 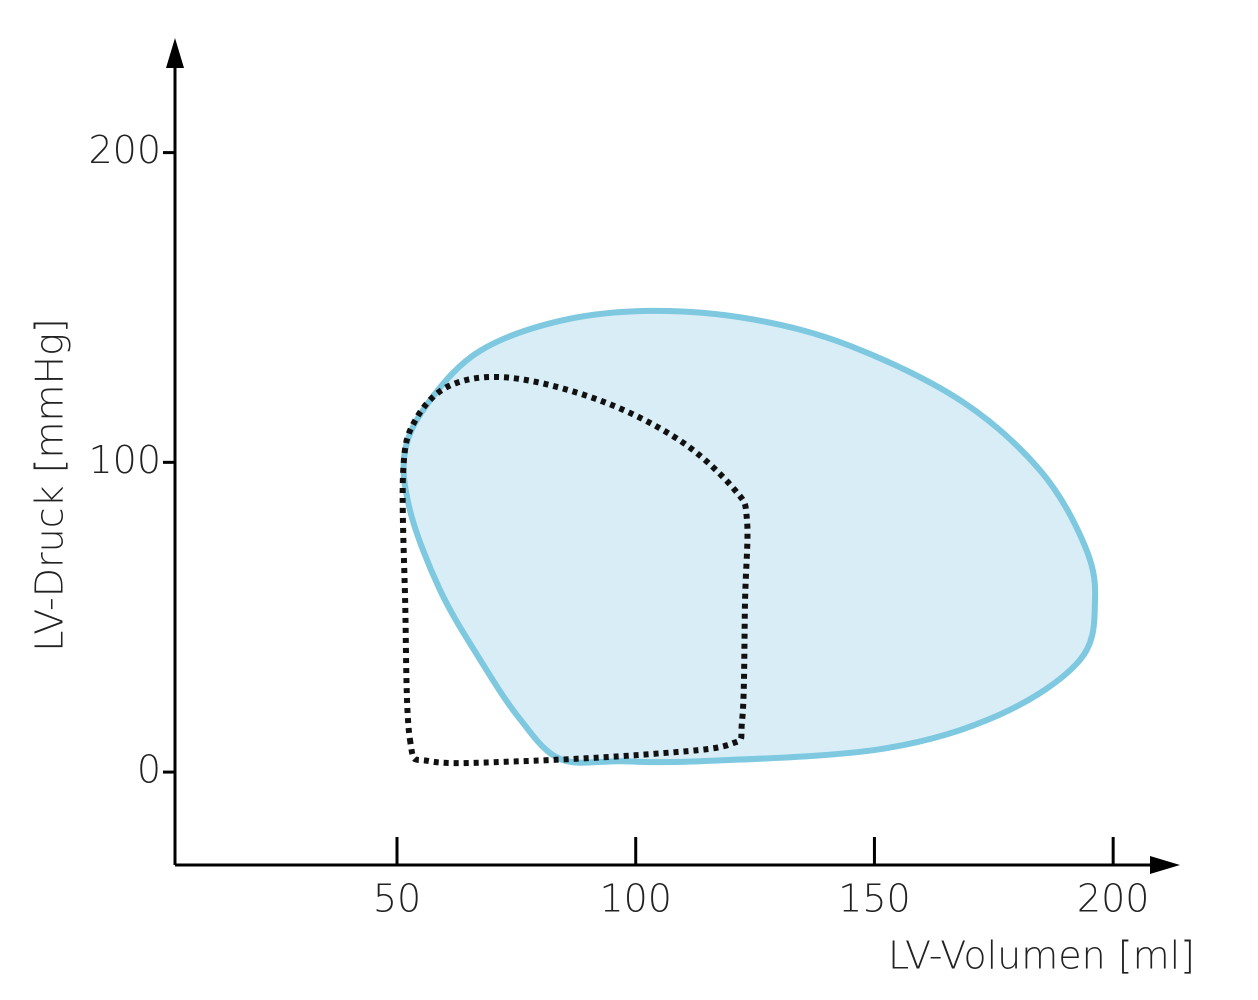 I want to click on x-tick-label: 100, so click(x=635, y=899).